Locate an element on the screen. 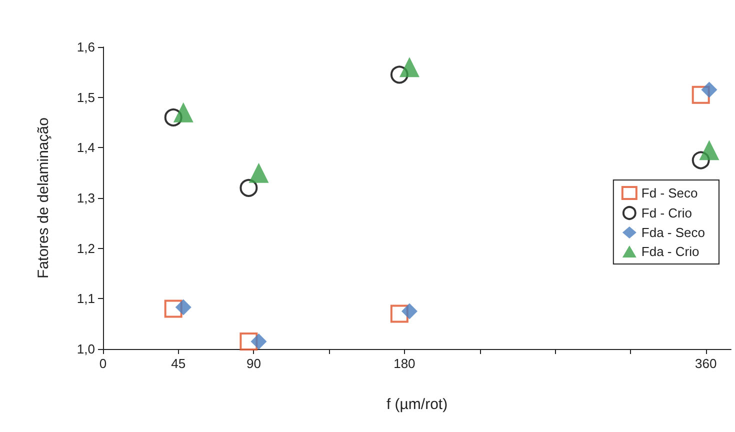  y-tick-label: 1,4 is located at coordinates (85, 148).